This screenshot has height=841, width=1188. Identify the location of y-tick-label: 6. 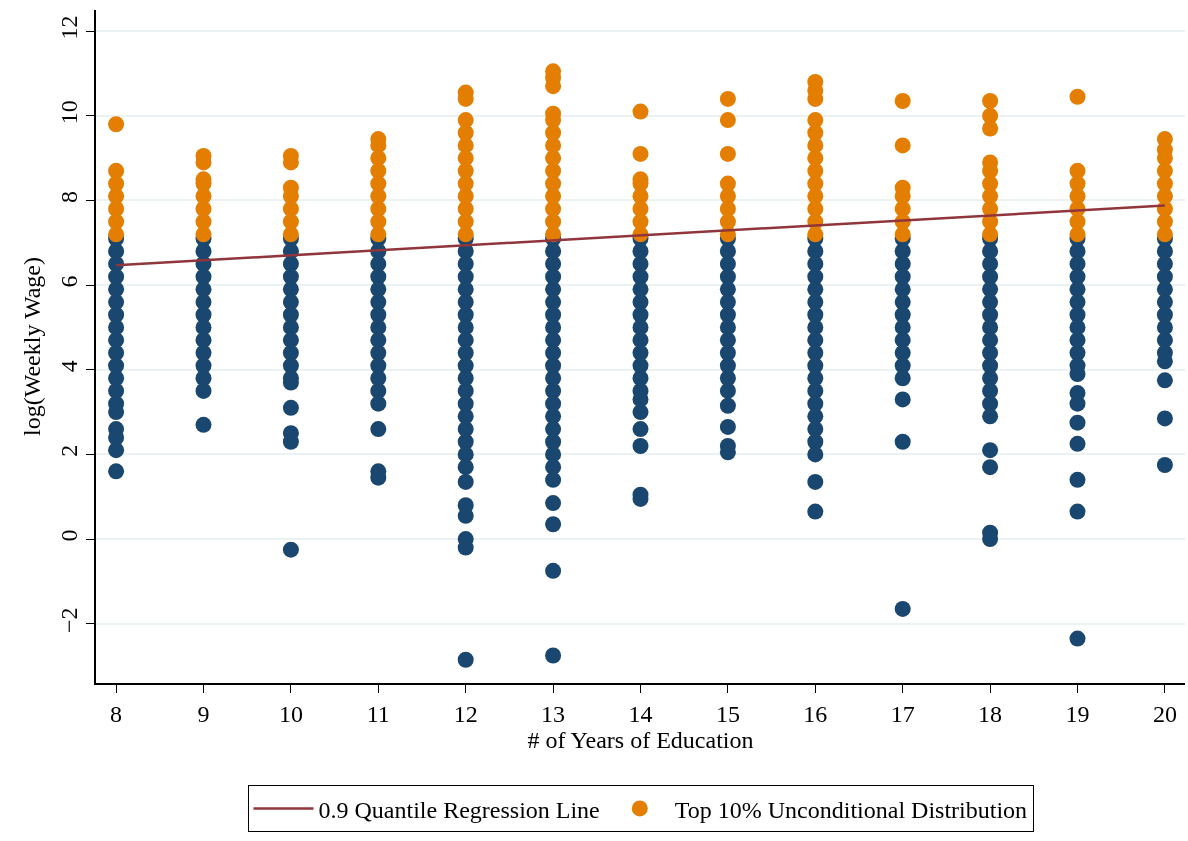
(68, 281).